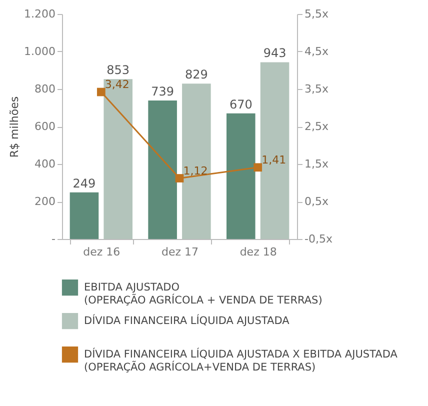 Image resolution: width=428 pixels, height=406 pixels. What do you see at coordinates (117, 84) in the screenshot?
I see `data-label: 3,42` at bounding box center [117, 84].